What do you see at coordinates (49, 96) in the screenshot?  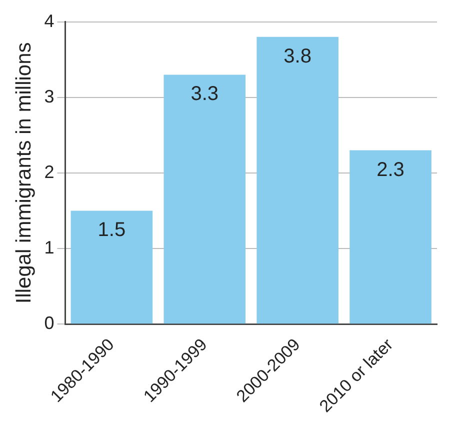 I see `y-tick-label: 3` at bounding box center [49, 96].